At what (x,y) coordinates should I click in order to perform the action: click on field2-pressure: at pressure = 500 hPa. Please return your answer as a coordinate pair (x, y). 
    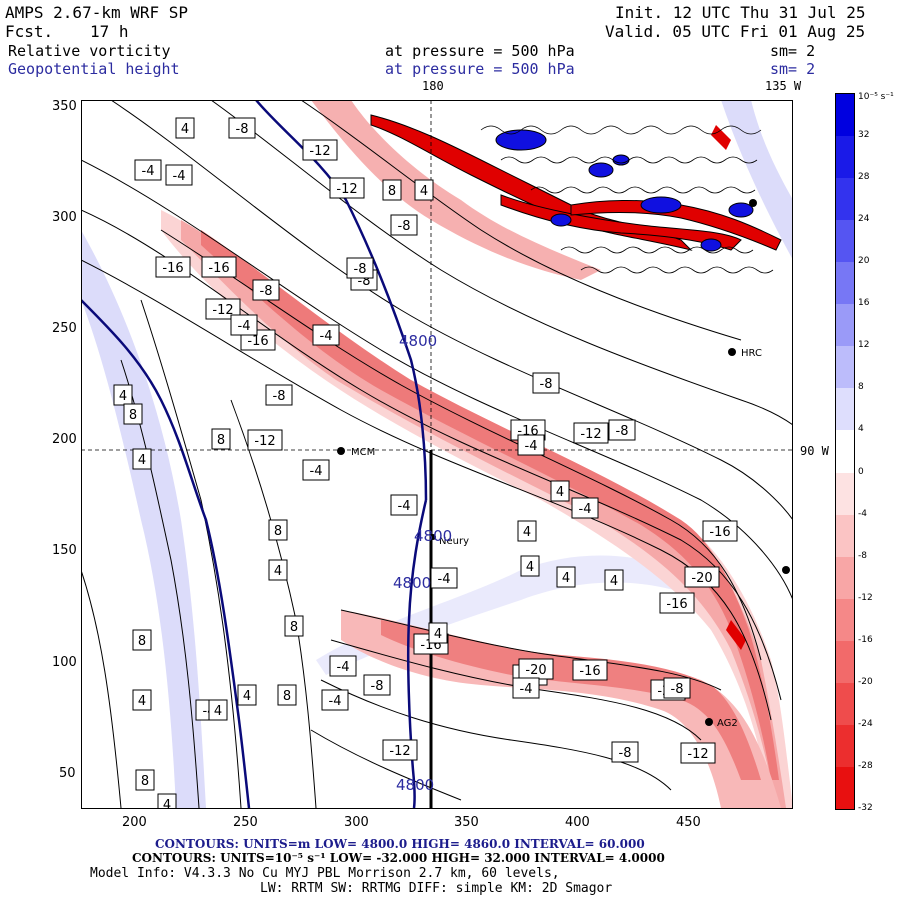
    Looking at the image, I should click on (480, 69).